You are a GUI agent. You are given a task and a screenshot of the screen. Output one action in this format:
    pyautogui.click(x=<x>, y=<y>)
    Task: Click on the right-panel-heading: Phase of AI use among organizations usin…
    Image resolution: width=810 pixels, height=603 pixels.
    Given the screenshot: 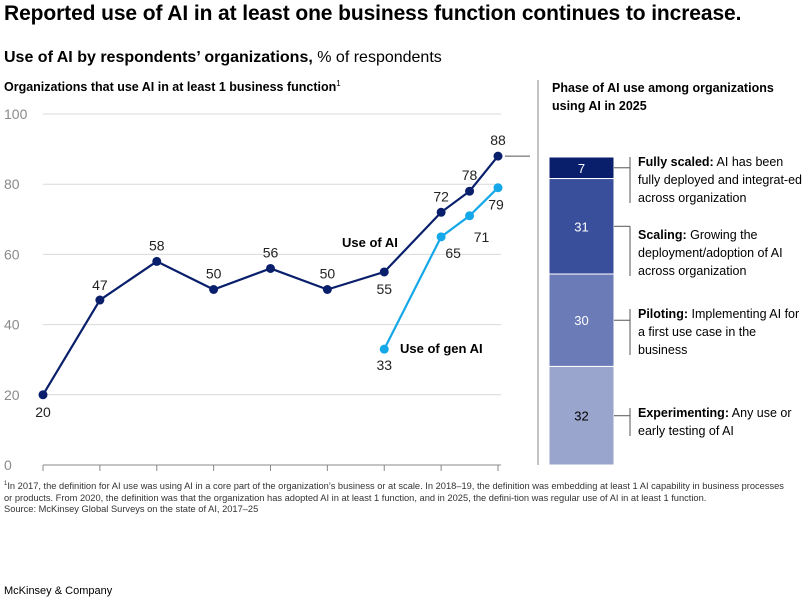 What is the action you would take?
    pyautogui.click(x=663, y=97)
    